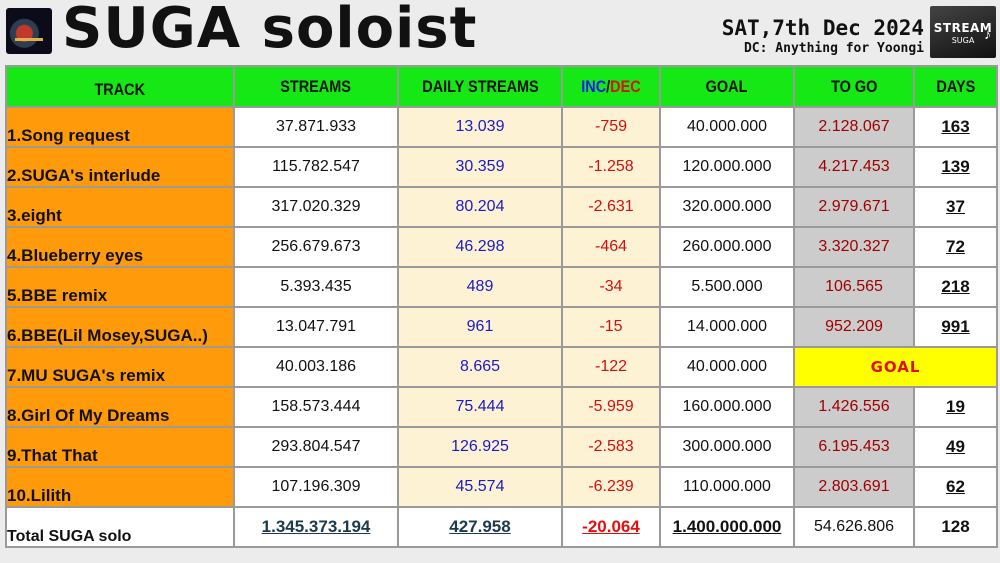  What do you see at coordinates (480, 287) in the screenshot?
I see `daily-streams-value: 489` at bounding box center [480, 287].